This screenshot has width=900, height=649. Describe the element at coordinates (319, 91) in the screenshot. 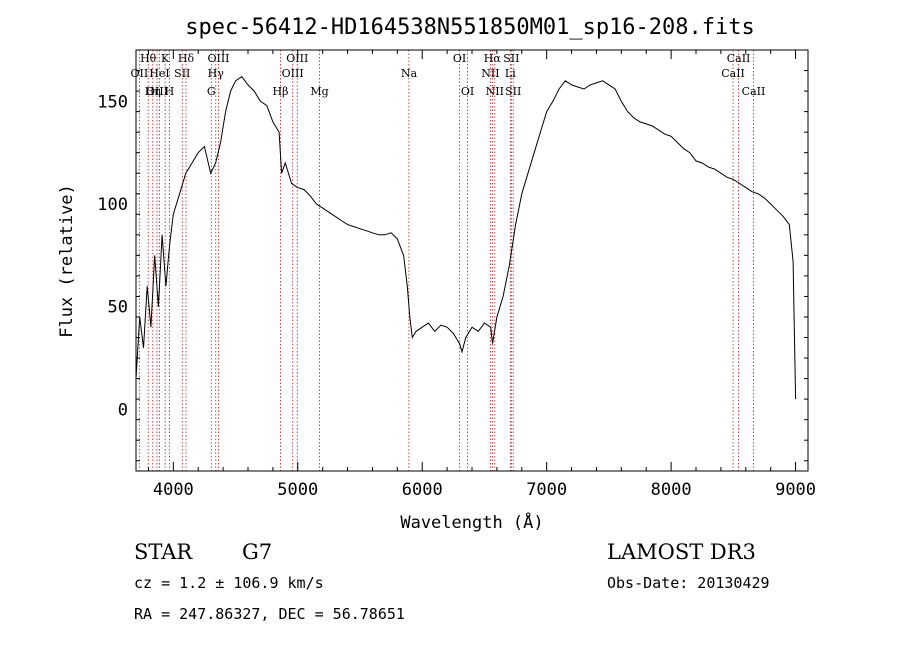

I see `line-marker-label: Mg` at that location.